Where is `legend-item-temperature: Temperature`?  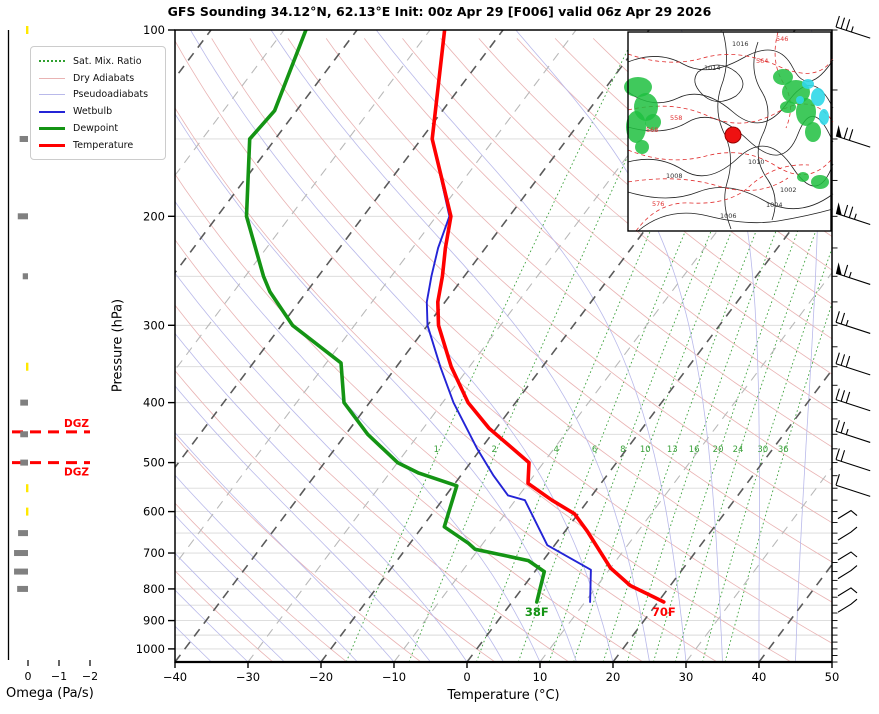 legend-item-temperature: Temperature is located at coordinates (98, 145).